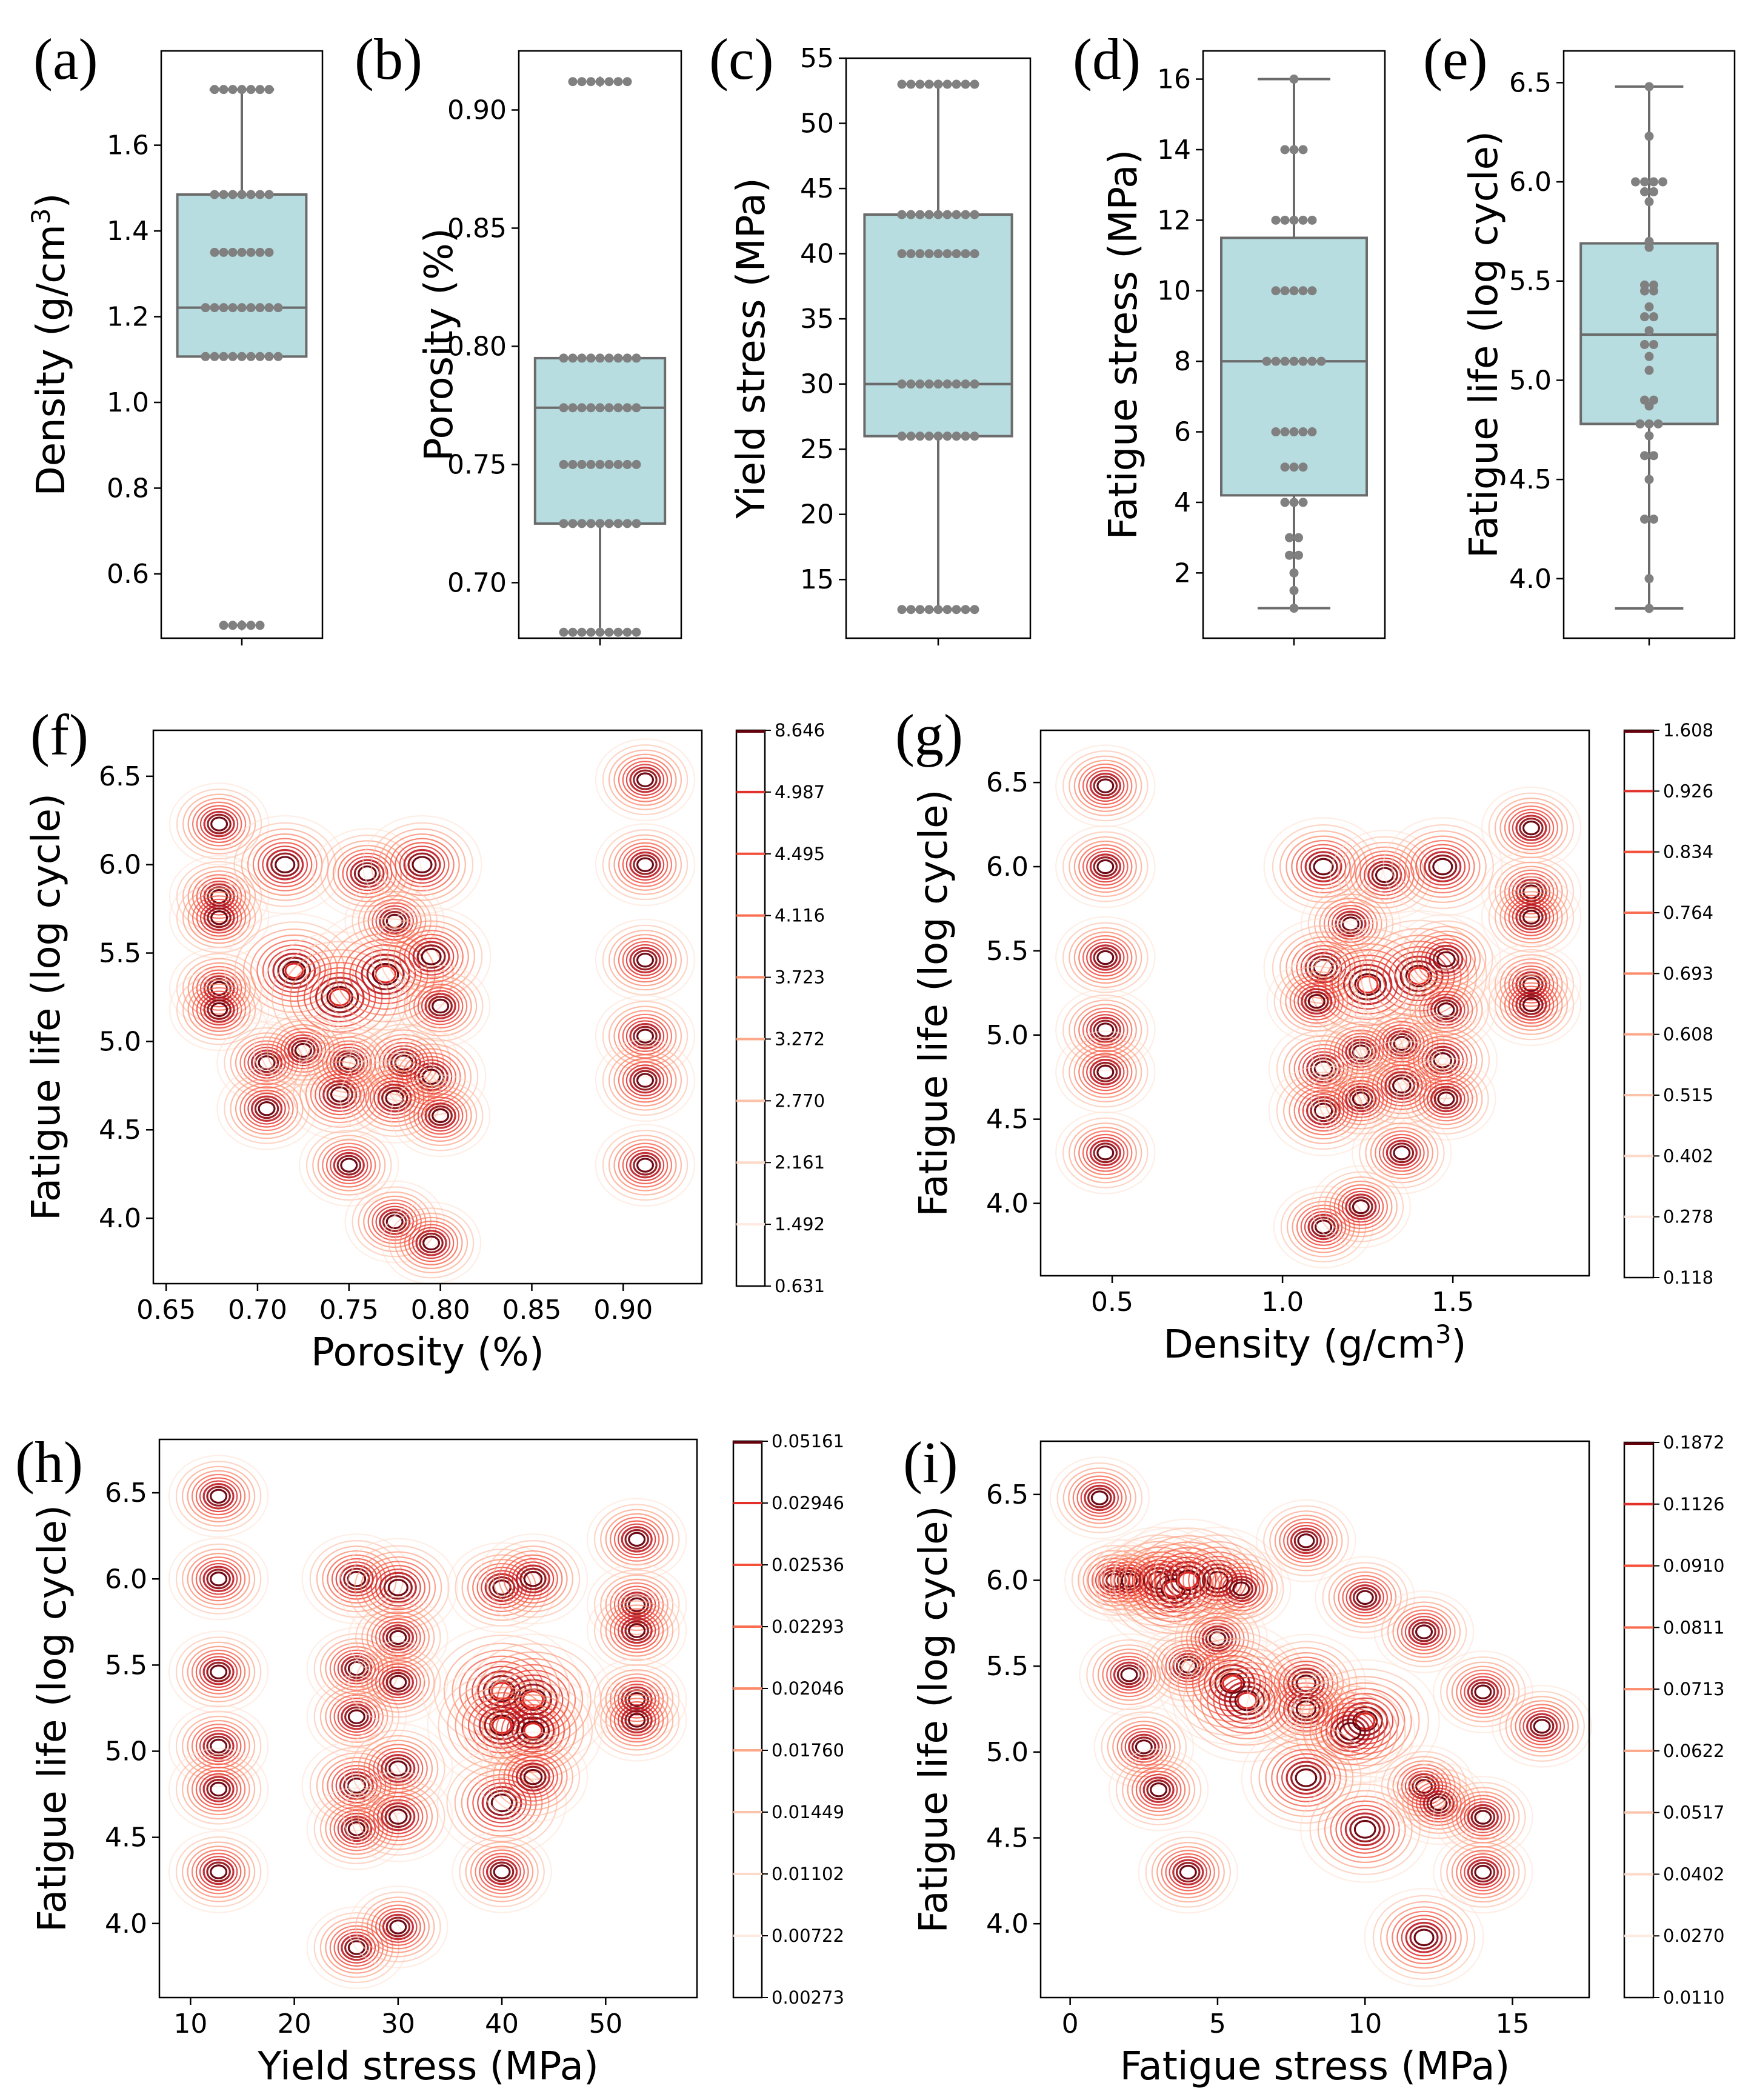 The width and height of the screenshot is (1754, 2100). What do you see at coordinates (938, 325) in the screenshot?
I see `iqr-box` at bounding box center [938, 325].